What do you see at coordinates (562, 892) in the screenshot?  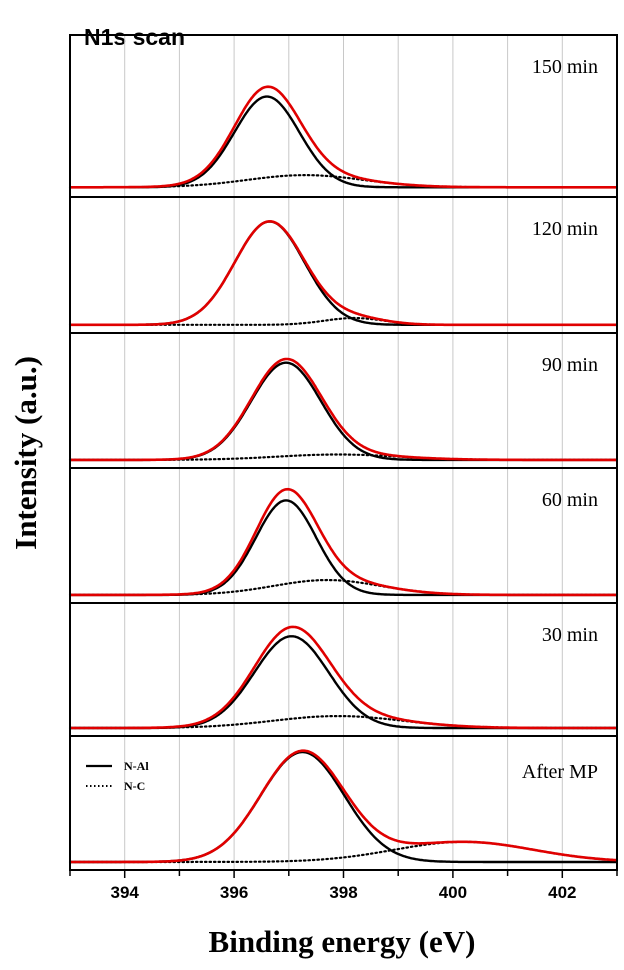 I see `x-tick-label: 402` at bounding box center [562, 892].